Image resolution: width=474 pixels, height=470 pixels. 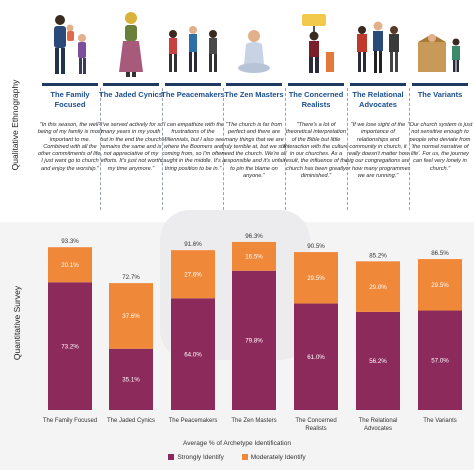 What do you see at coordinates (15, 125) in the screenshot?
I see `qualitative-ethnography-label: Qualitative Ethnography` at bounding box center [15, 125].